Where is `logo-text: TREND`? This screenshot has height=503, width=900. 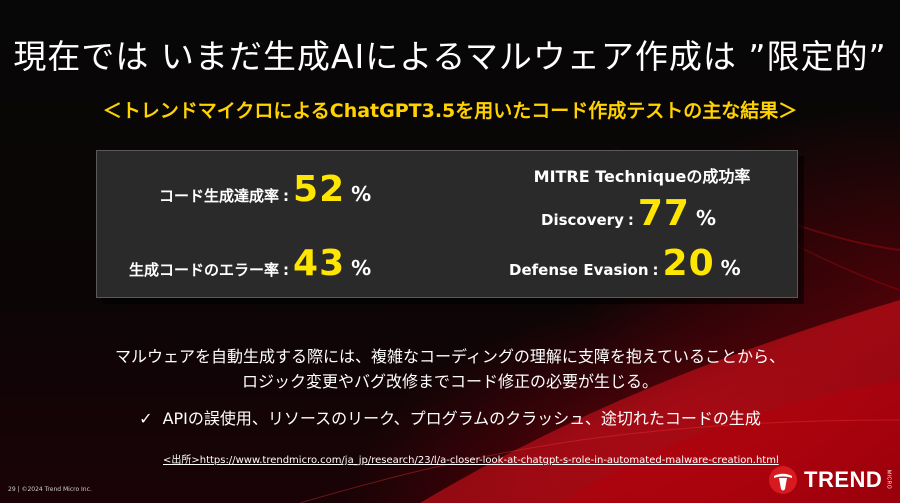 logo-text: TREND is located at coordinates (843, 479).